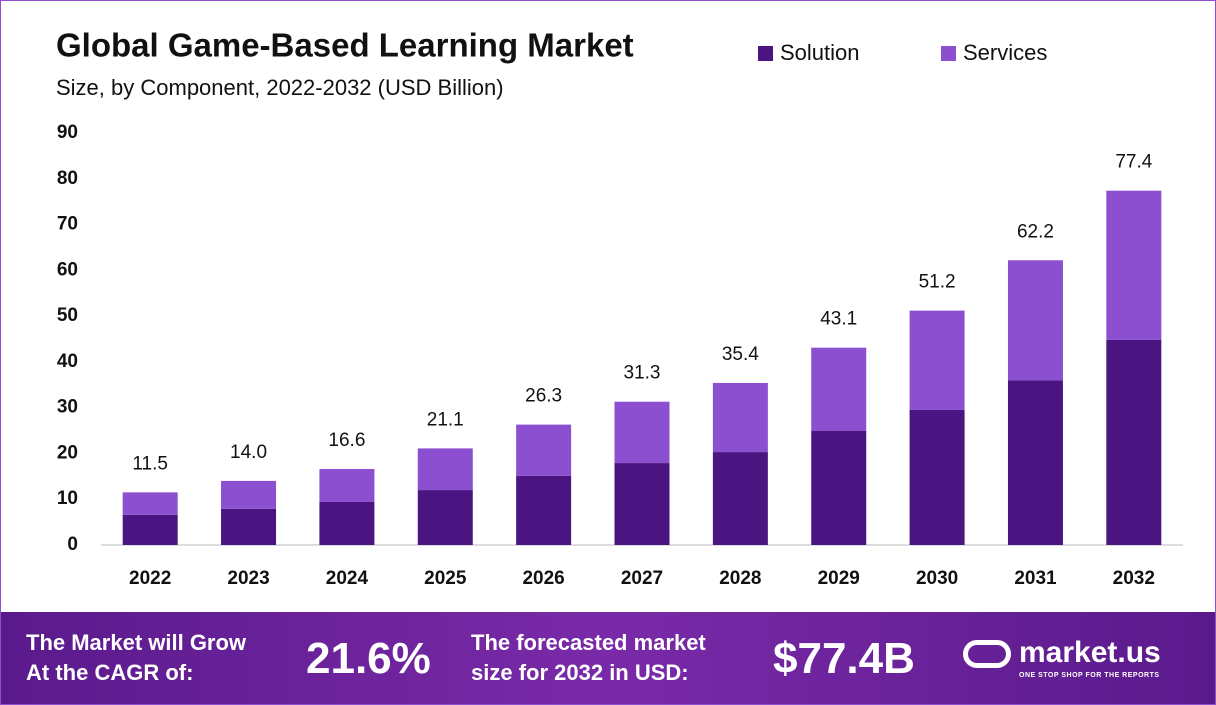 Image resolution: width=1216 pixels, height=705 pixels. Describe the element at coordinates (248, 452) in the screenshot. I see `total-label: 14.0` at that location.